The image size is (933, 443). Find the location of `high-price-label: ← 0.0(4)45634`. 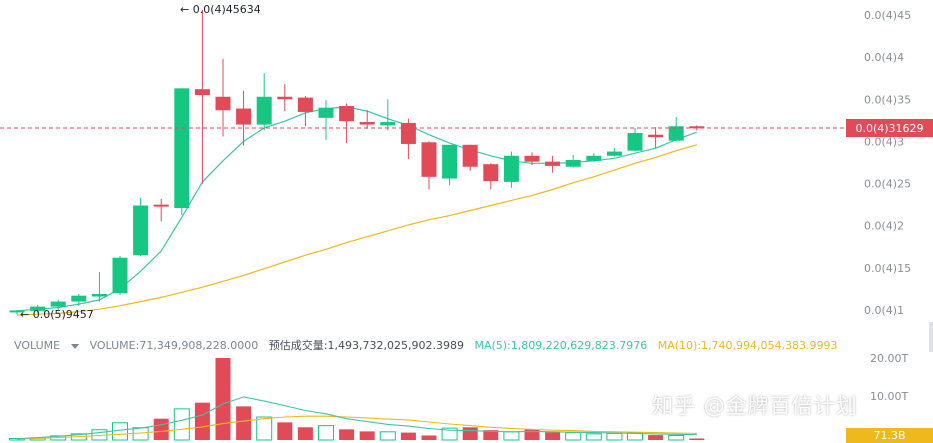

high-price-label: ← 0.0(4)45634 is located at coordinates (220, 9).